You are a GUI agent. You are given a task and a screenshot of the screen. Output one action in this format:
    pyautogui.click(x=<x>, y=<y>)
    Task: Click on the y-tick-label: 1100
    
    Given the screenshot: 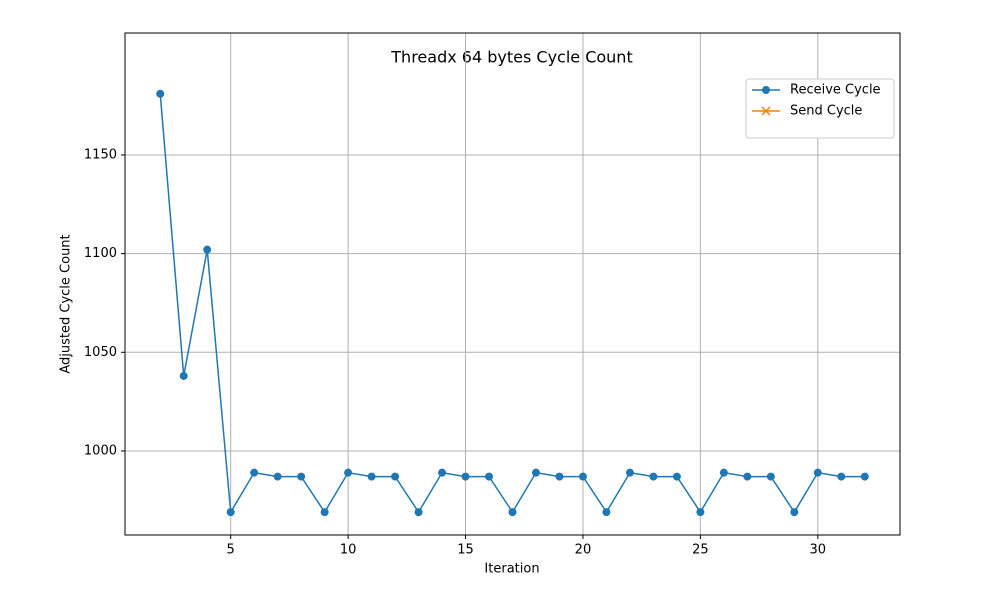 What is the action you would take?
    pyautogui.click(x=100, y=253)
    